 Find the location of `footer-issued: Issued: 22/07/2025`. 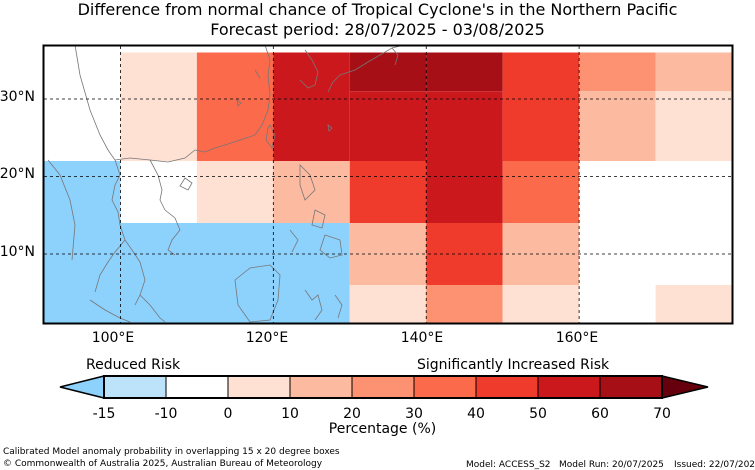

footer-issued: Issued: 22/07/2025 is located at coordinates (714, 465).